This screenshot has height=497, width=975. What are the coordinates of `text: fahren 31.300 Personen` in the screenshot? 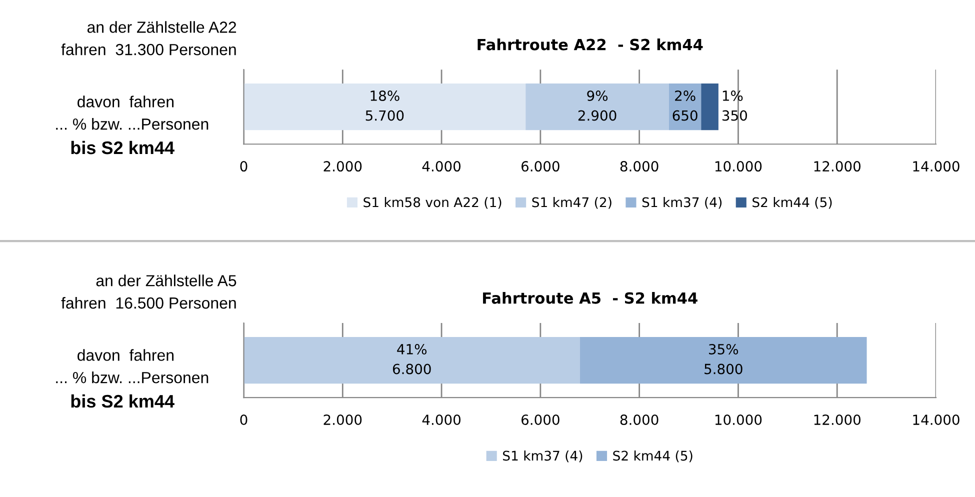 It's located at (148, 50).